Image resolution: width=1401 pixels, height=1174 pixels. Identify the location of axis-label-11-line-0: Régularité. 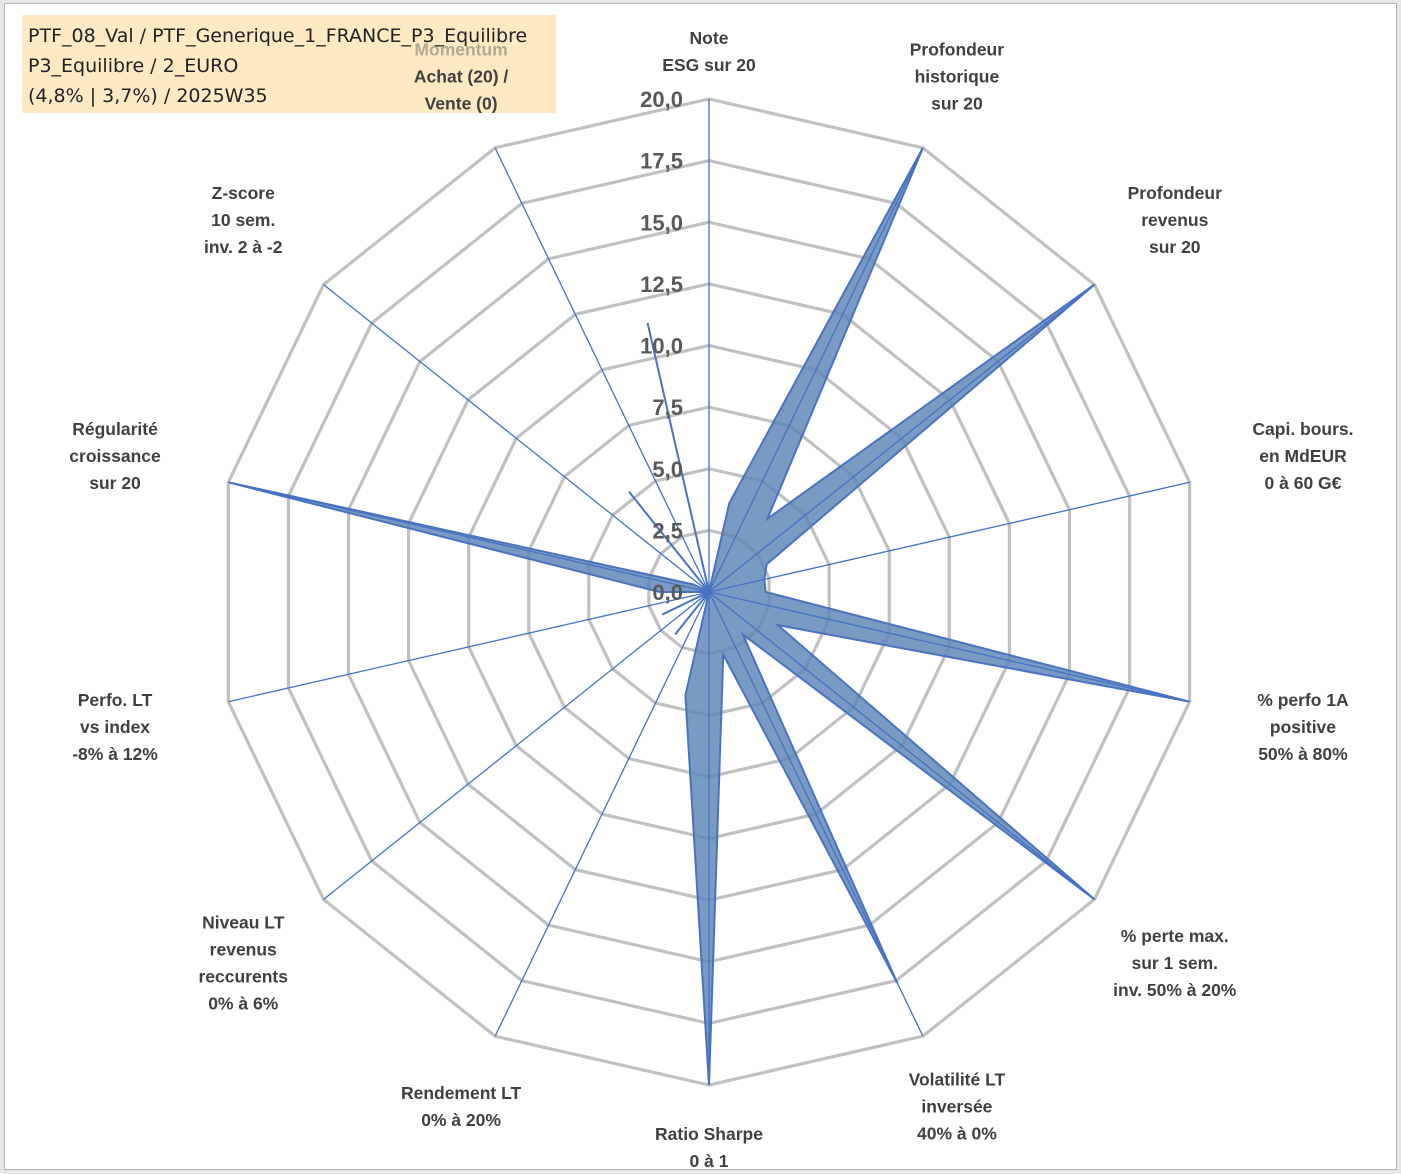
(115, 429).